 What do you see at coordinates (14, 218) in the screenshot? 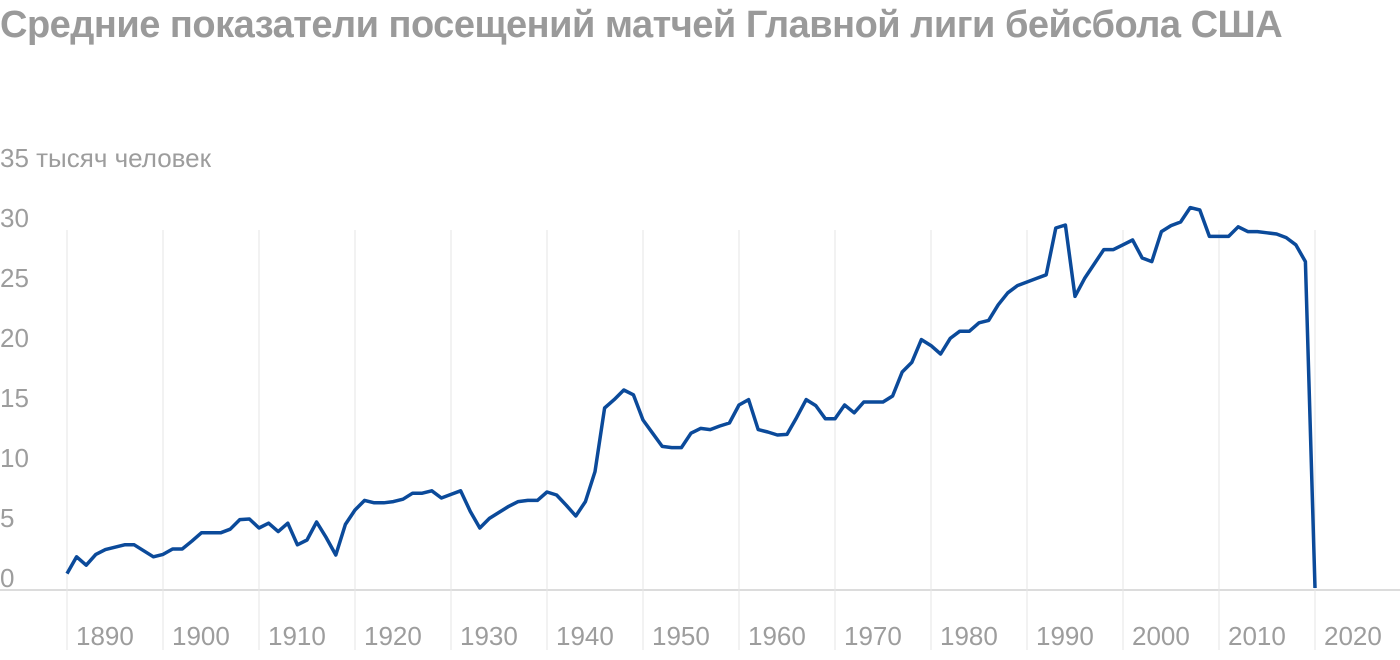
I see `y-tick-label: 30` at bounding box center [14, 218].